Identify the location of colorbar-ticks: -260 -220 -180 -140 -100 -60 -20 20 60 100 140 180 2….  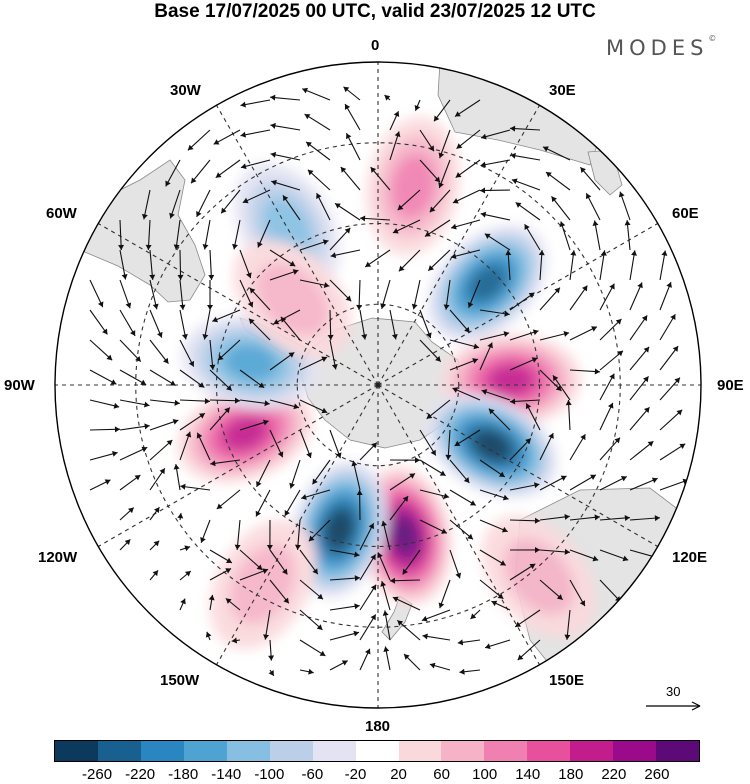
(377, 775).